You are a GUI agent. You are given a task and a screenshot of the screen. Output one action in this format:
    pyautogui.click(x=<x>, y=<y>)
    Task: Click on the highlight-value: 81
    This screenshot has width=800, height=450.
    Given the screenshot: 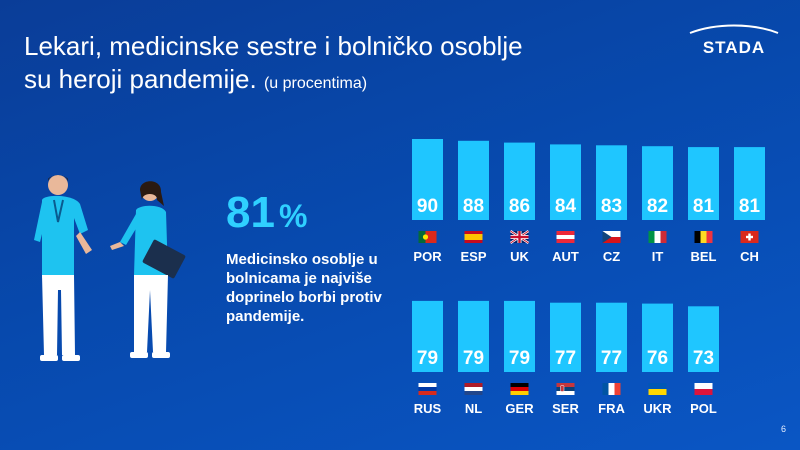 What is the action you would take?
    pyautogui.click(x=250, y=212)
    